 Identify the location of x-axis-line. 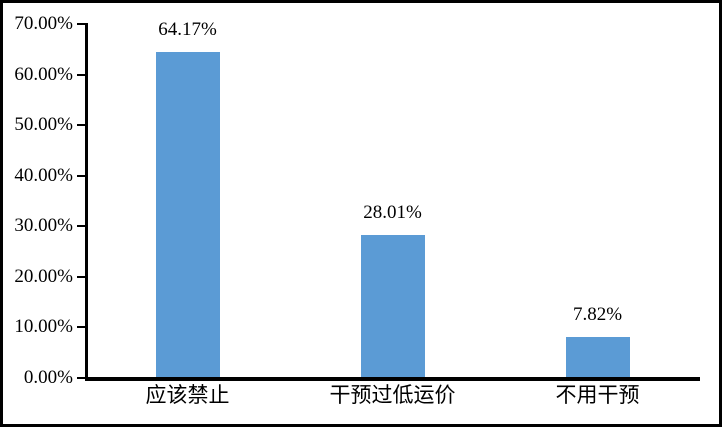
(392, 379).